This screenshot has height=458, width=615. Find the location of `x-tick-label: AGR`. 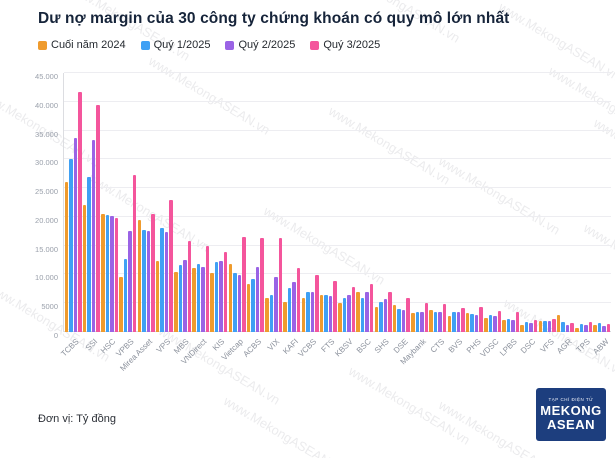

x-tick-label: AGR is located at coordinates (564, 346).